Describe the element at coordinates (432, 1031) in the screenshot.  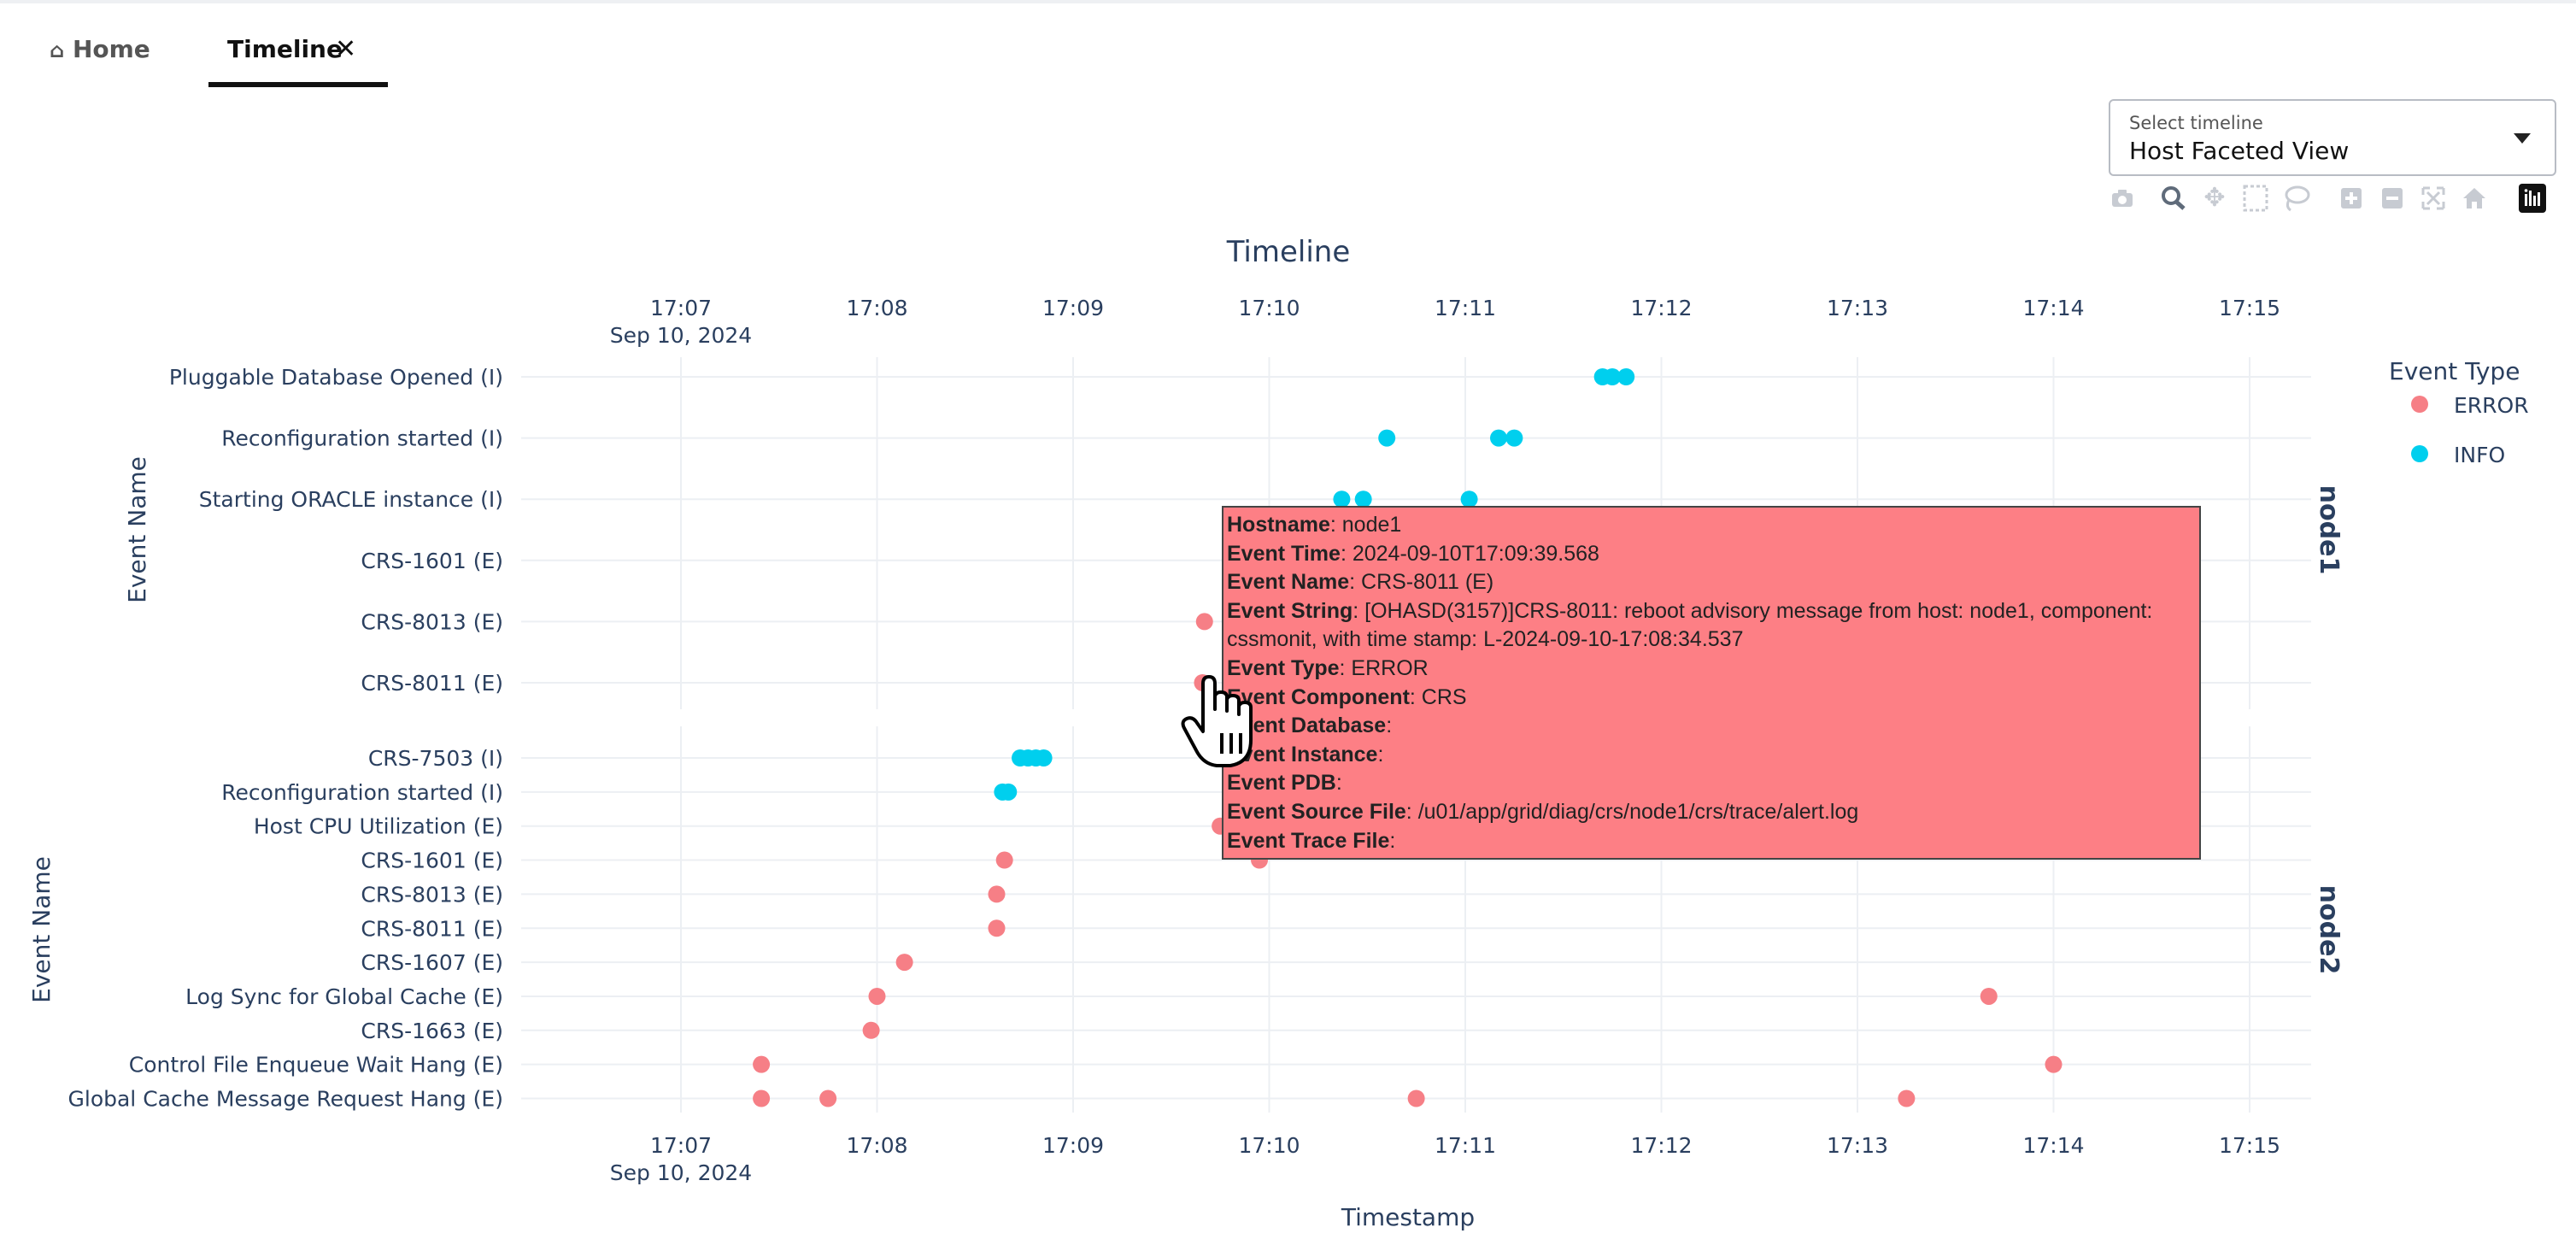
I see `y-category-label: CRS-1663 (E)` at that location.